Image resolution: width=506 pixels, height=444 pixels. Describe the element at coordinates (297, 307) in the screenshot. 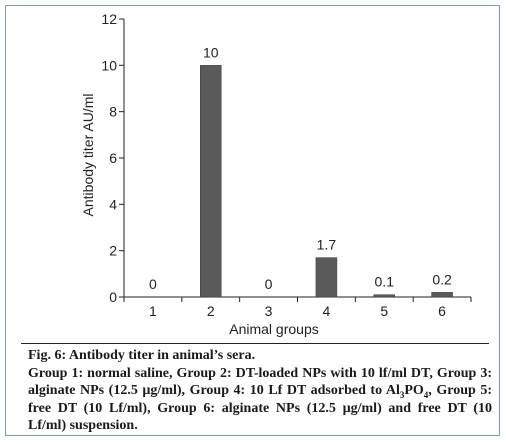

I see `x-axis: 1 2 3 4 5 6` at that location.